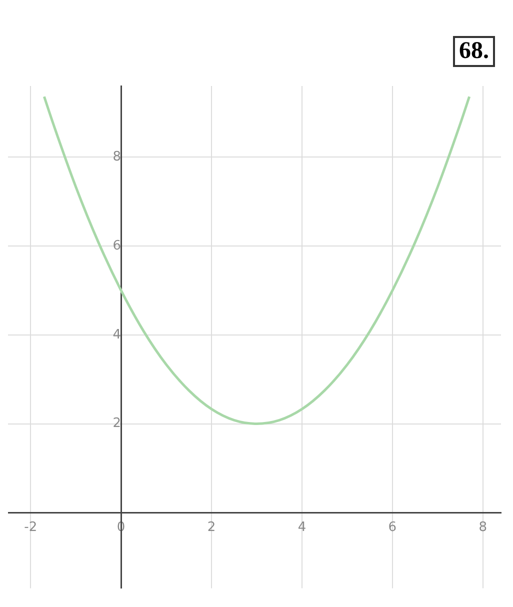 This screenshot has width=513, height=607. Describe the element at coordinates (117, 334) in the screenshot. I see `y-tick-label: 4` at that location.